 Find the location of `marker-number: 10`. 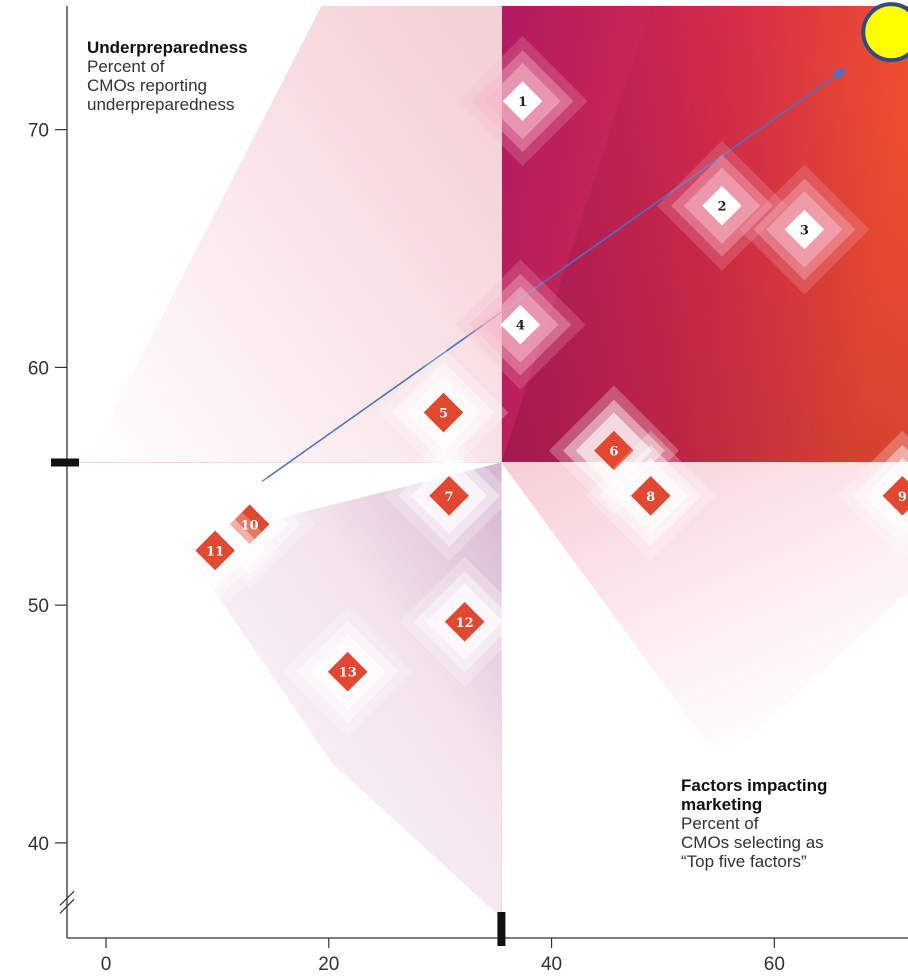

marker-number: 10 is located at coordinates (250, 525).